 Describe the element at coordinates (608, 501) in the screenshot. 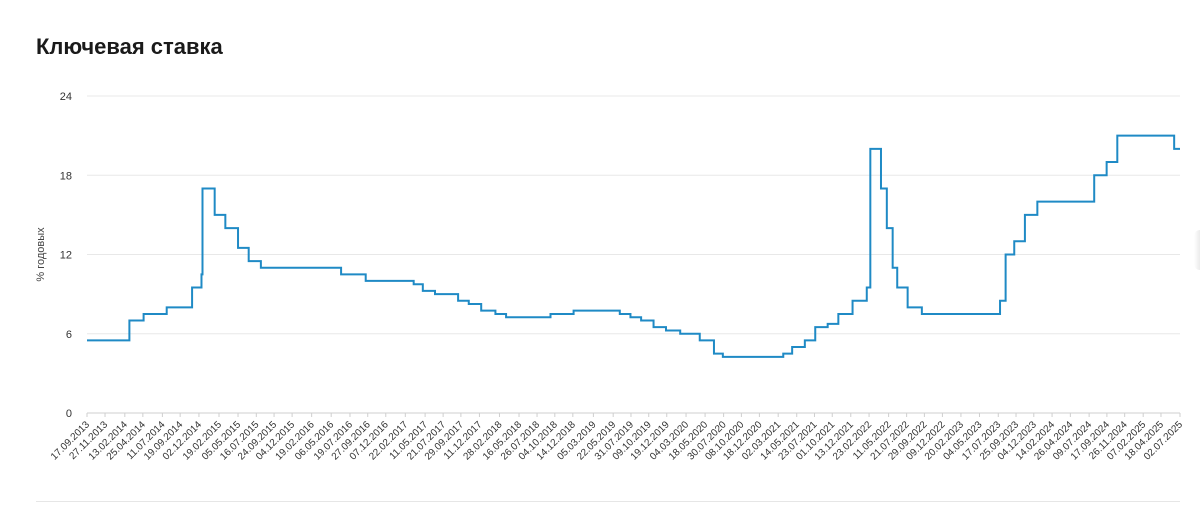

I see `bottom-divider` at that location.